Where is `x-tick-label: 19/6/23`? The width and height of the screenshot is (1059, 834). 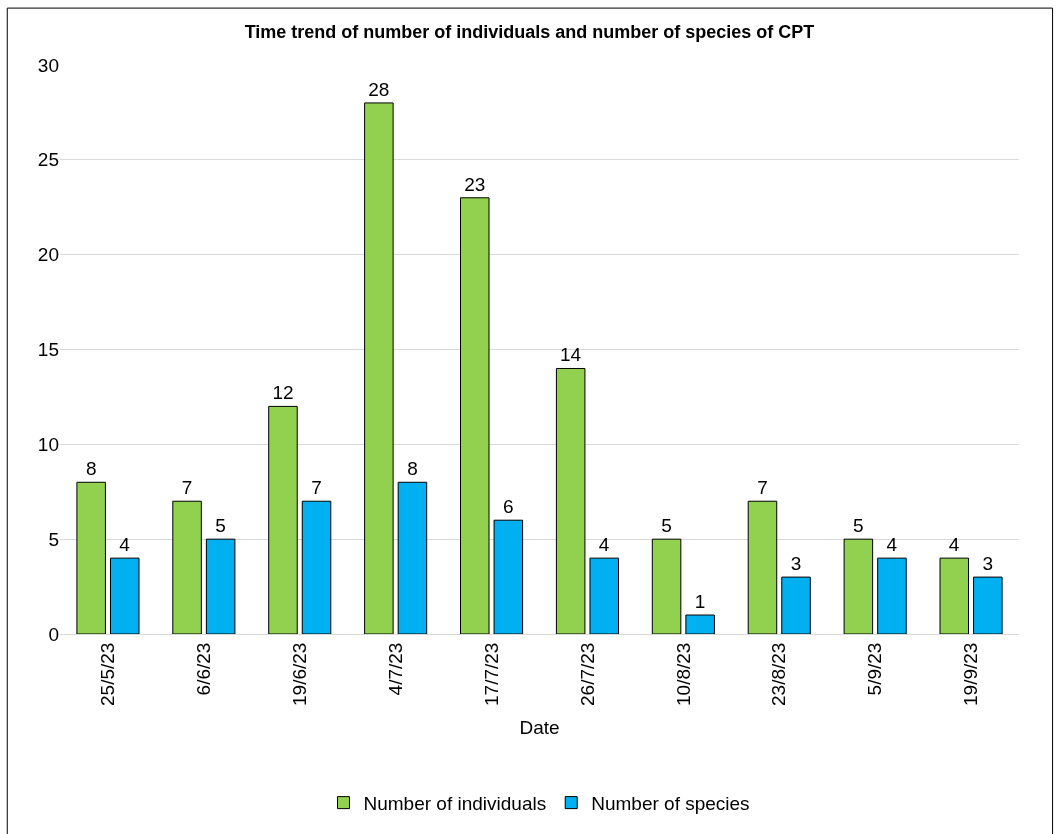 x-tick-label: 19/6/23 is located at coordinates (299, 674).